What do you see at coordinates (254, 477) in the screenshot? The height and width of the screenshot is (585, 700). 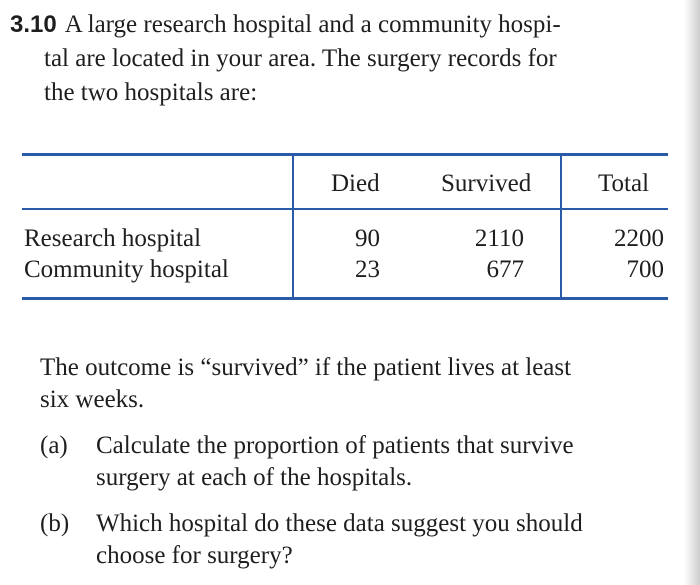 I see `part-a-line-2: surgery at each of the hospitals.` at bounding box center [254, 477].